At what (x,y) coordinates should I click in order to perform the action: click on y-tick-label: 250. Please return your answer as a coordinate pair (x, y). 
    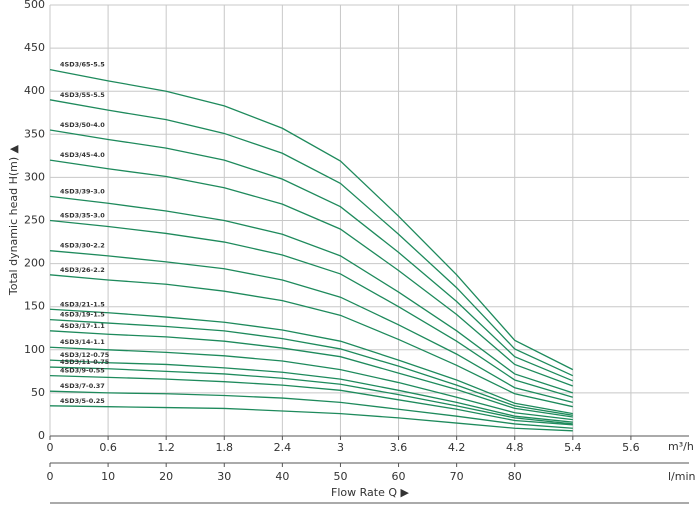
    Looking at the image, I should click on (34, 220).